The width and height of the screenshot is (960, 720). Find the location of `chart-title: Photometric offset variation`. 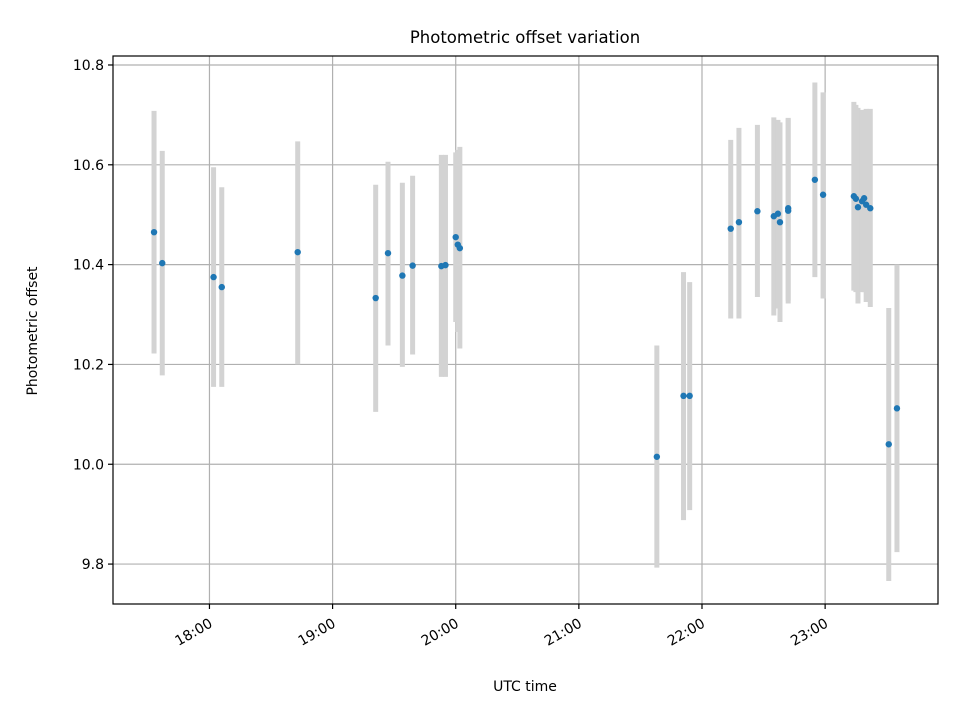

chart-title: Photometric offset variation is located at coordinates (525, 37).